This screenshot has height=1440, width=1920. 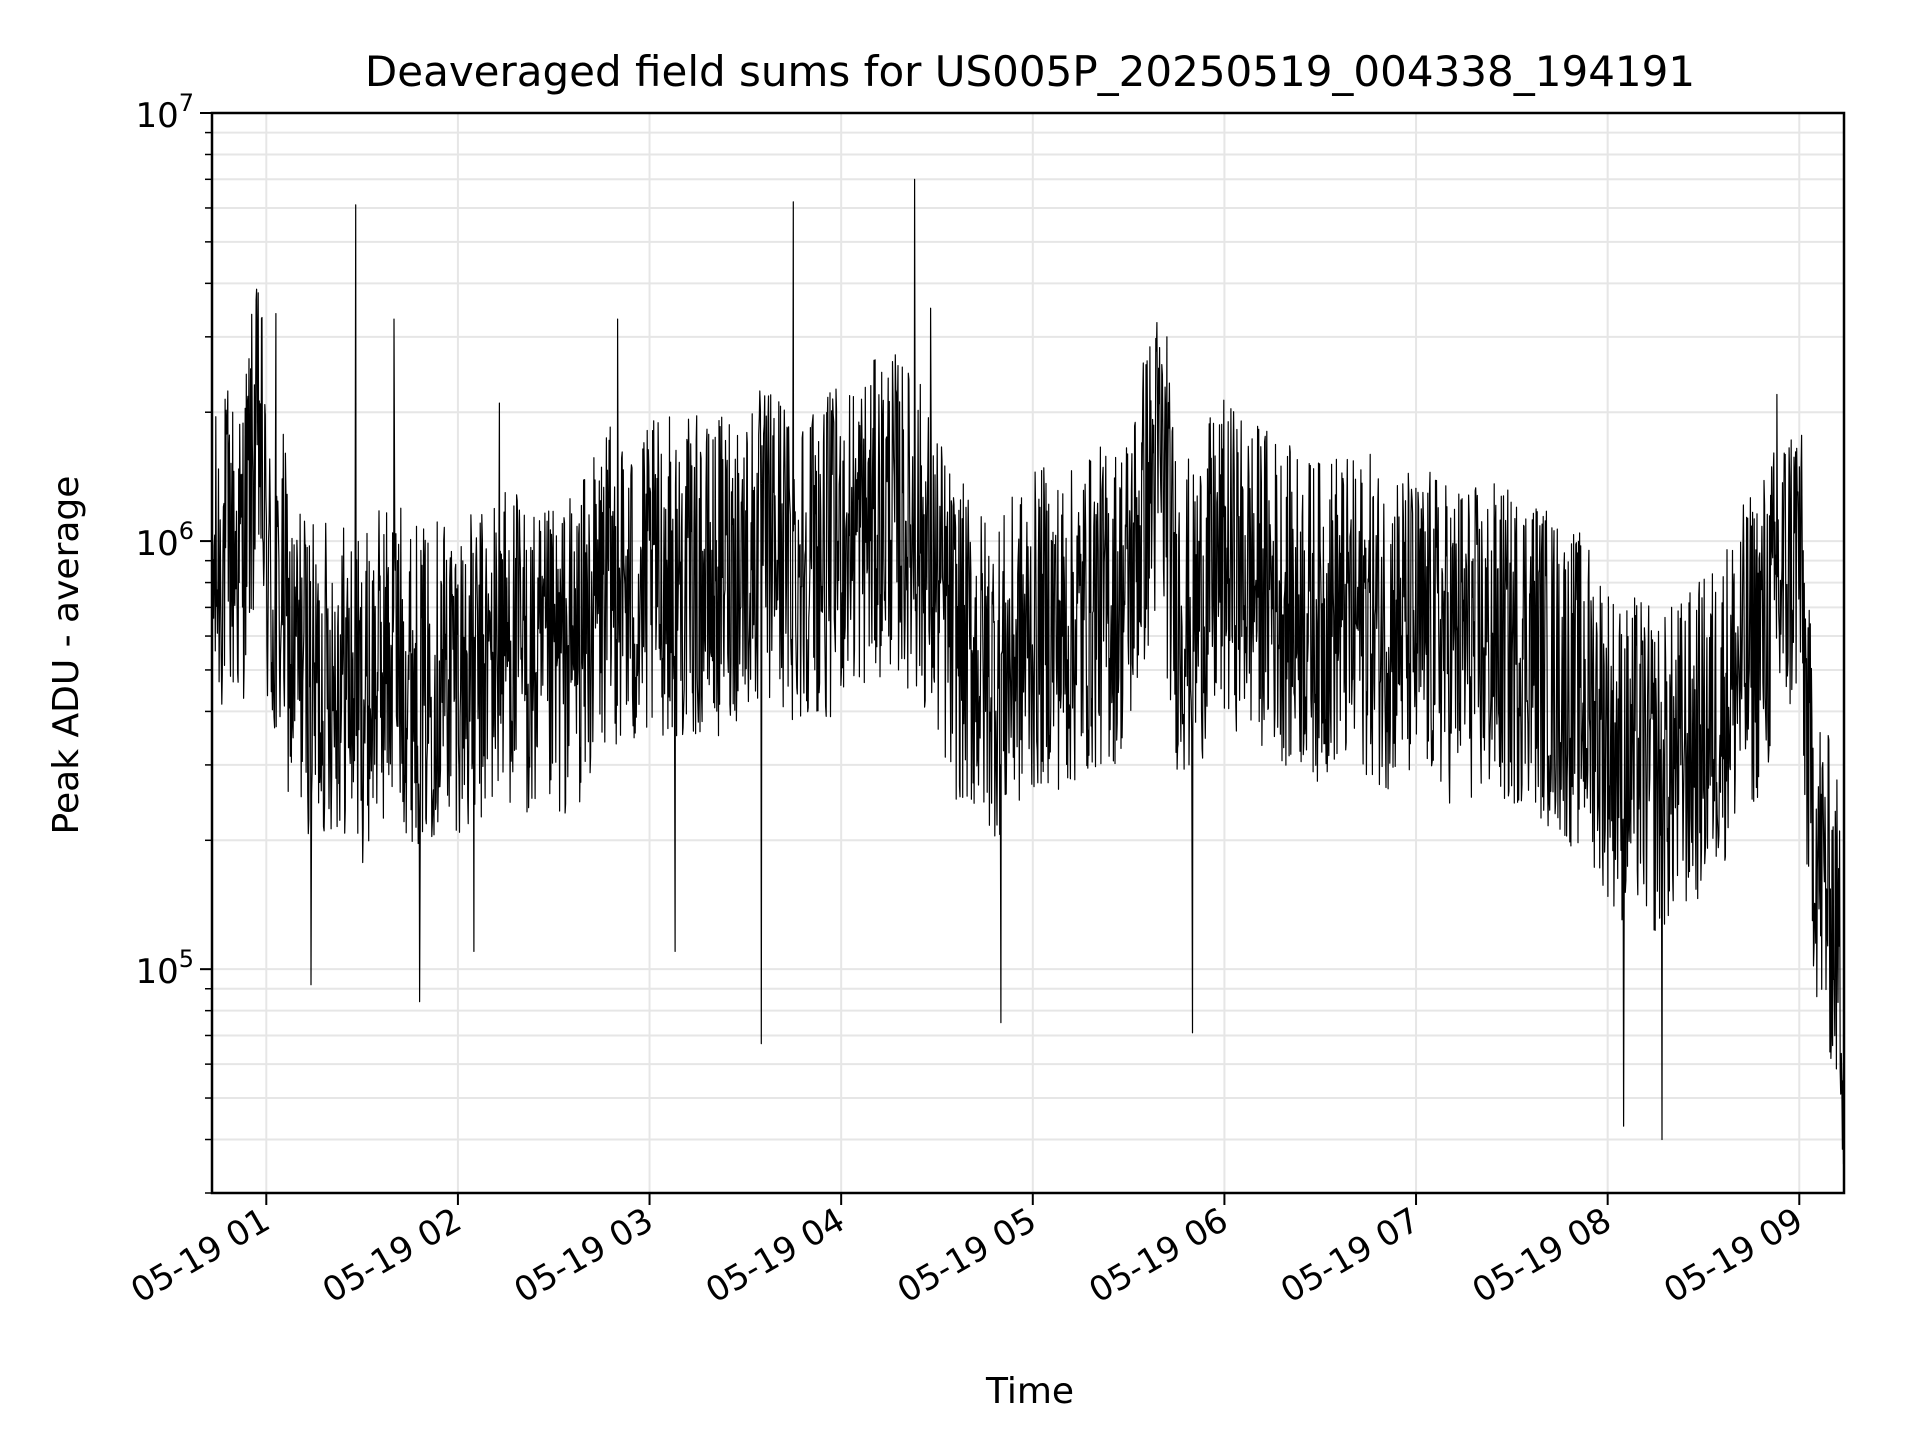 What do you see at coordinates (173, 641) in the screenshot?
I see `y-axis: 10⁵ 10⁶ 10⁷` at bounding box center [173, 641].